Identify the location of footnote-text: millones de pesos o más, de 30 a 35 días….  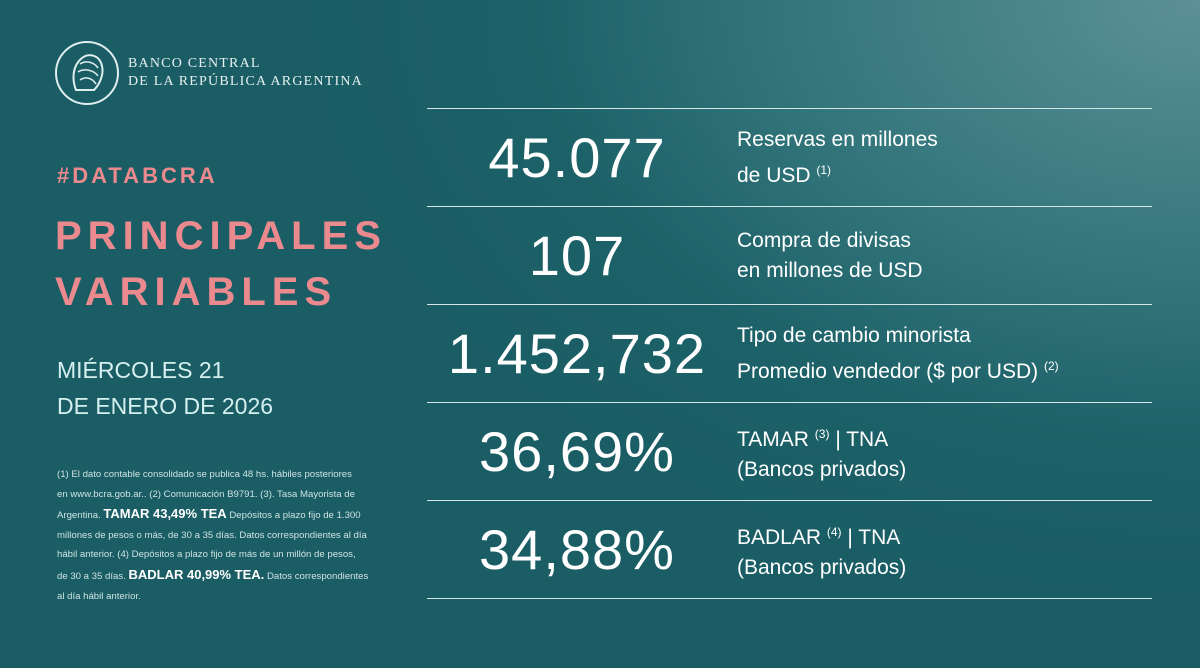
(212, 535).